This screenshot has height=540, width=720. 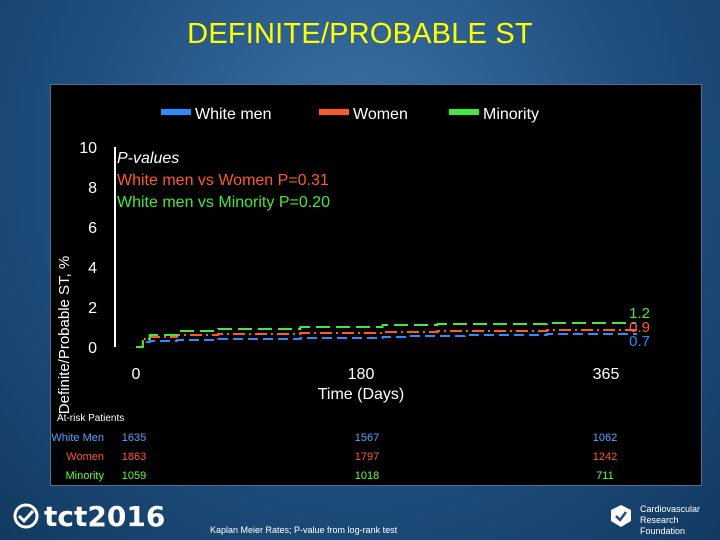 I want to click on at-risk-value-0-2: 1062, so click(x=605, y=438).